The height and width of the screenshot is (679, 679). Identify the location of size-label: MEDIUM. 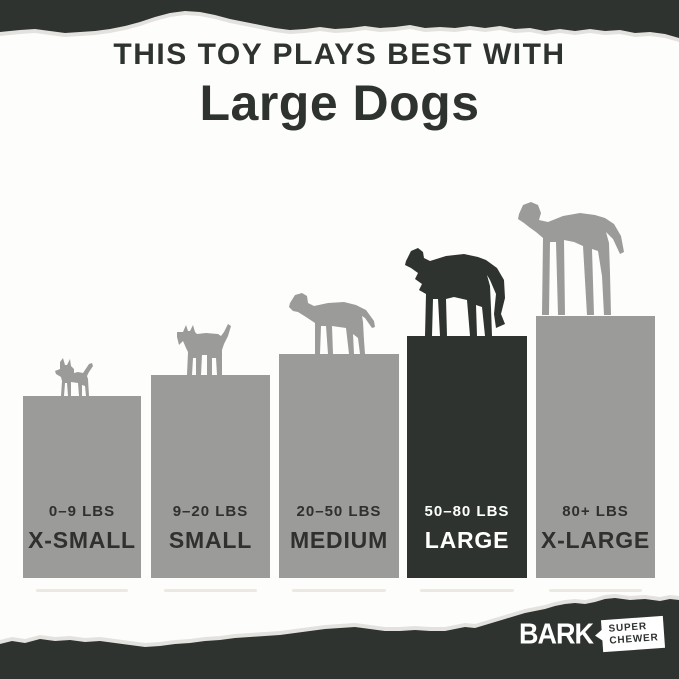
(339, 540).